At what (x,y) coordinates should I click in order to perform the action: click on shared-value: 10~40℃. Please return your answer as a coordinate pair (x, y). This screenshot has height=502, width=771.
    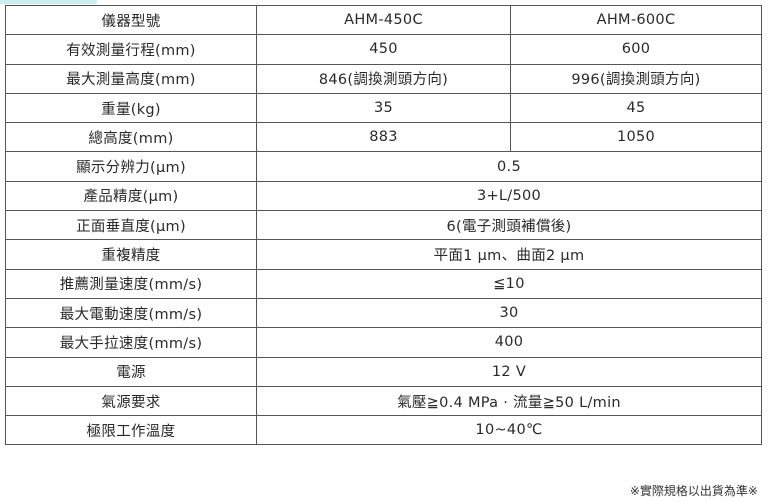
    Looking at the image, I should click on (509, 430).